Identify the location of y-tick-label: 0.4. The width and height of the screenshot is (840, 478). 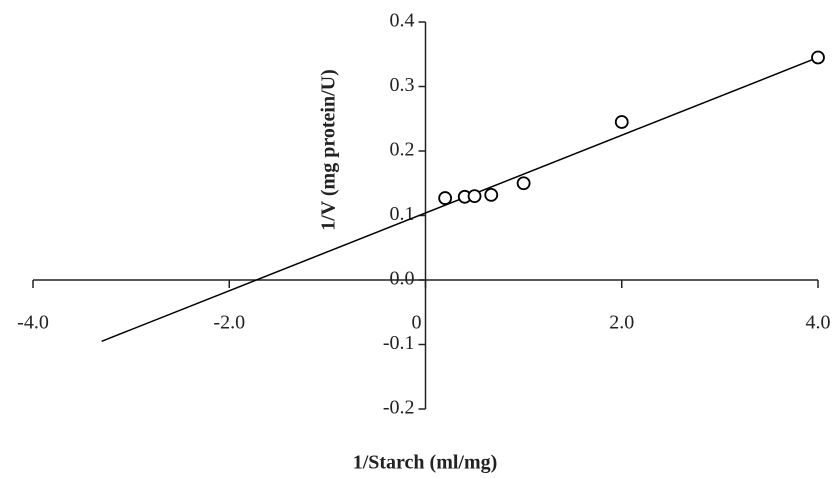
(402, 21).